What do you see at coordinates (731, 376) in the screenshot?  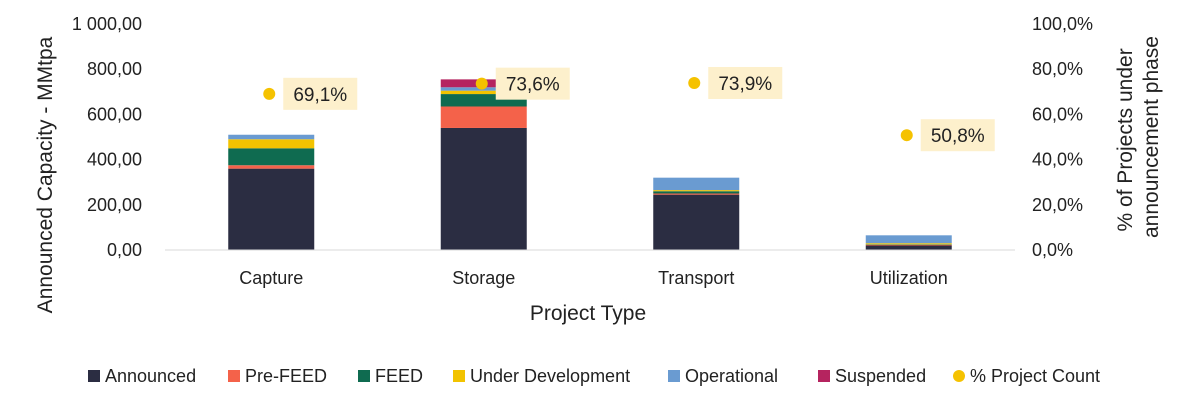 I see `legend-label: Operational` at bounding box center [731, 376].